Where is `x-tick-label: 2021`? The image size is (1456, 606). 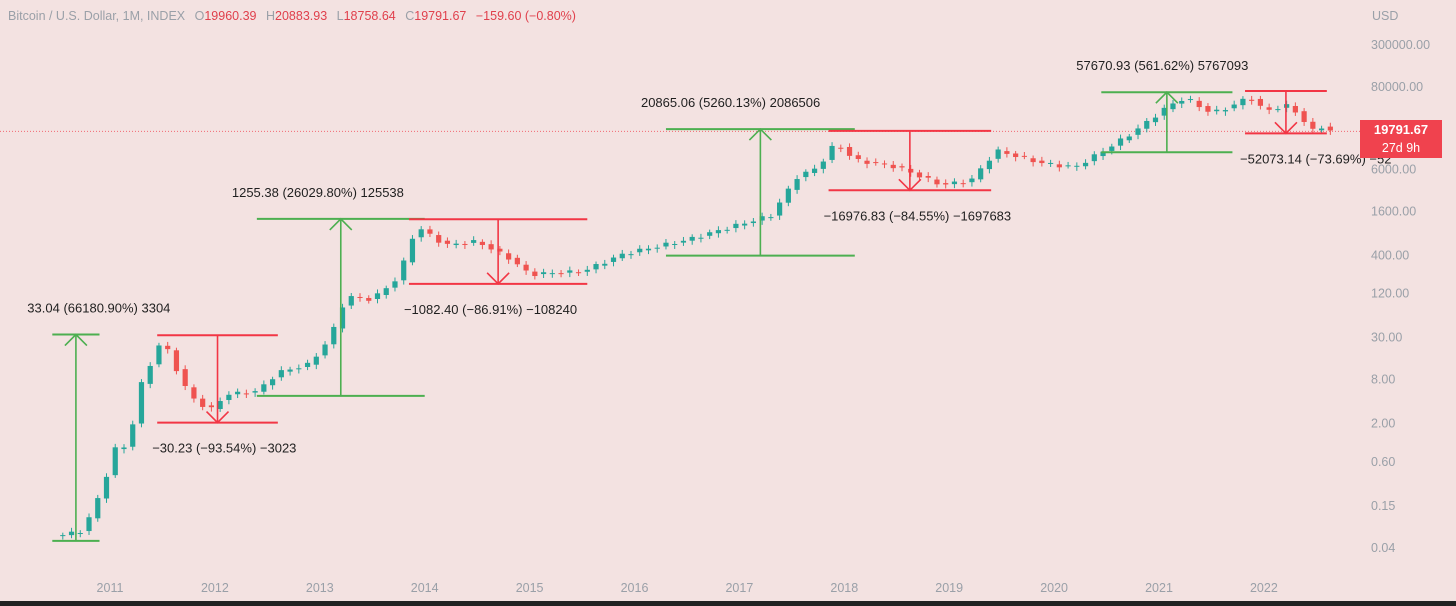 x-tick-label: 2021 is located at coordinates (1159, 588).